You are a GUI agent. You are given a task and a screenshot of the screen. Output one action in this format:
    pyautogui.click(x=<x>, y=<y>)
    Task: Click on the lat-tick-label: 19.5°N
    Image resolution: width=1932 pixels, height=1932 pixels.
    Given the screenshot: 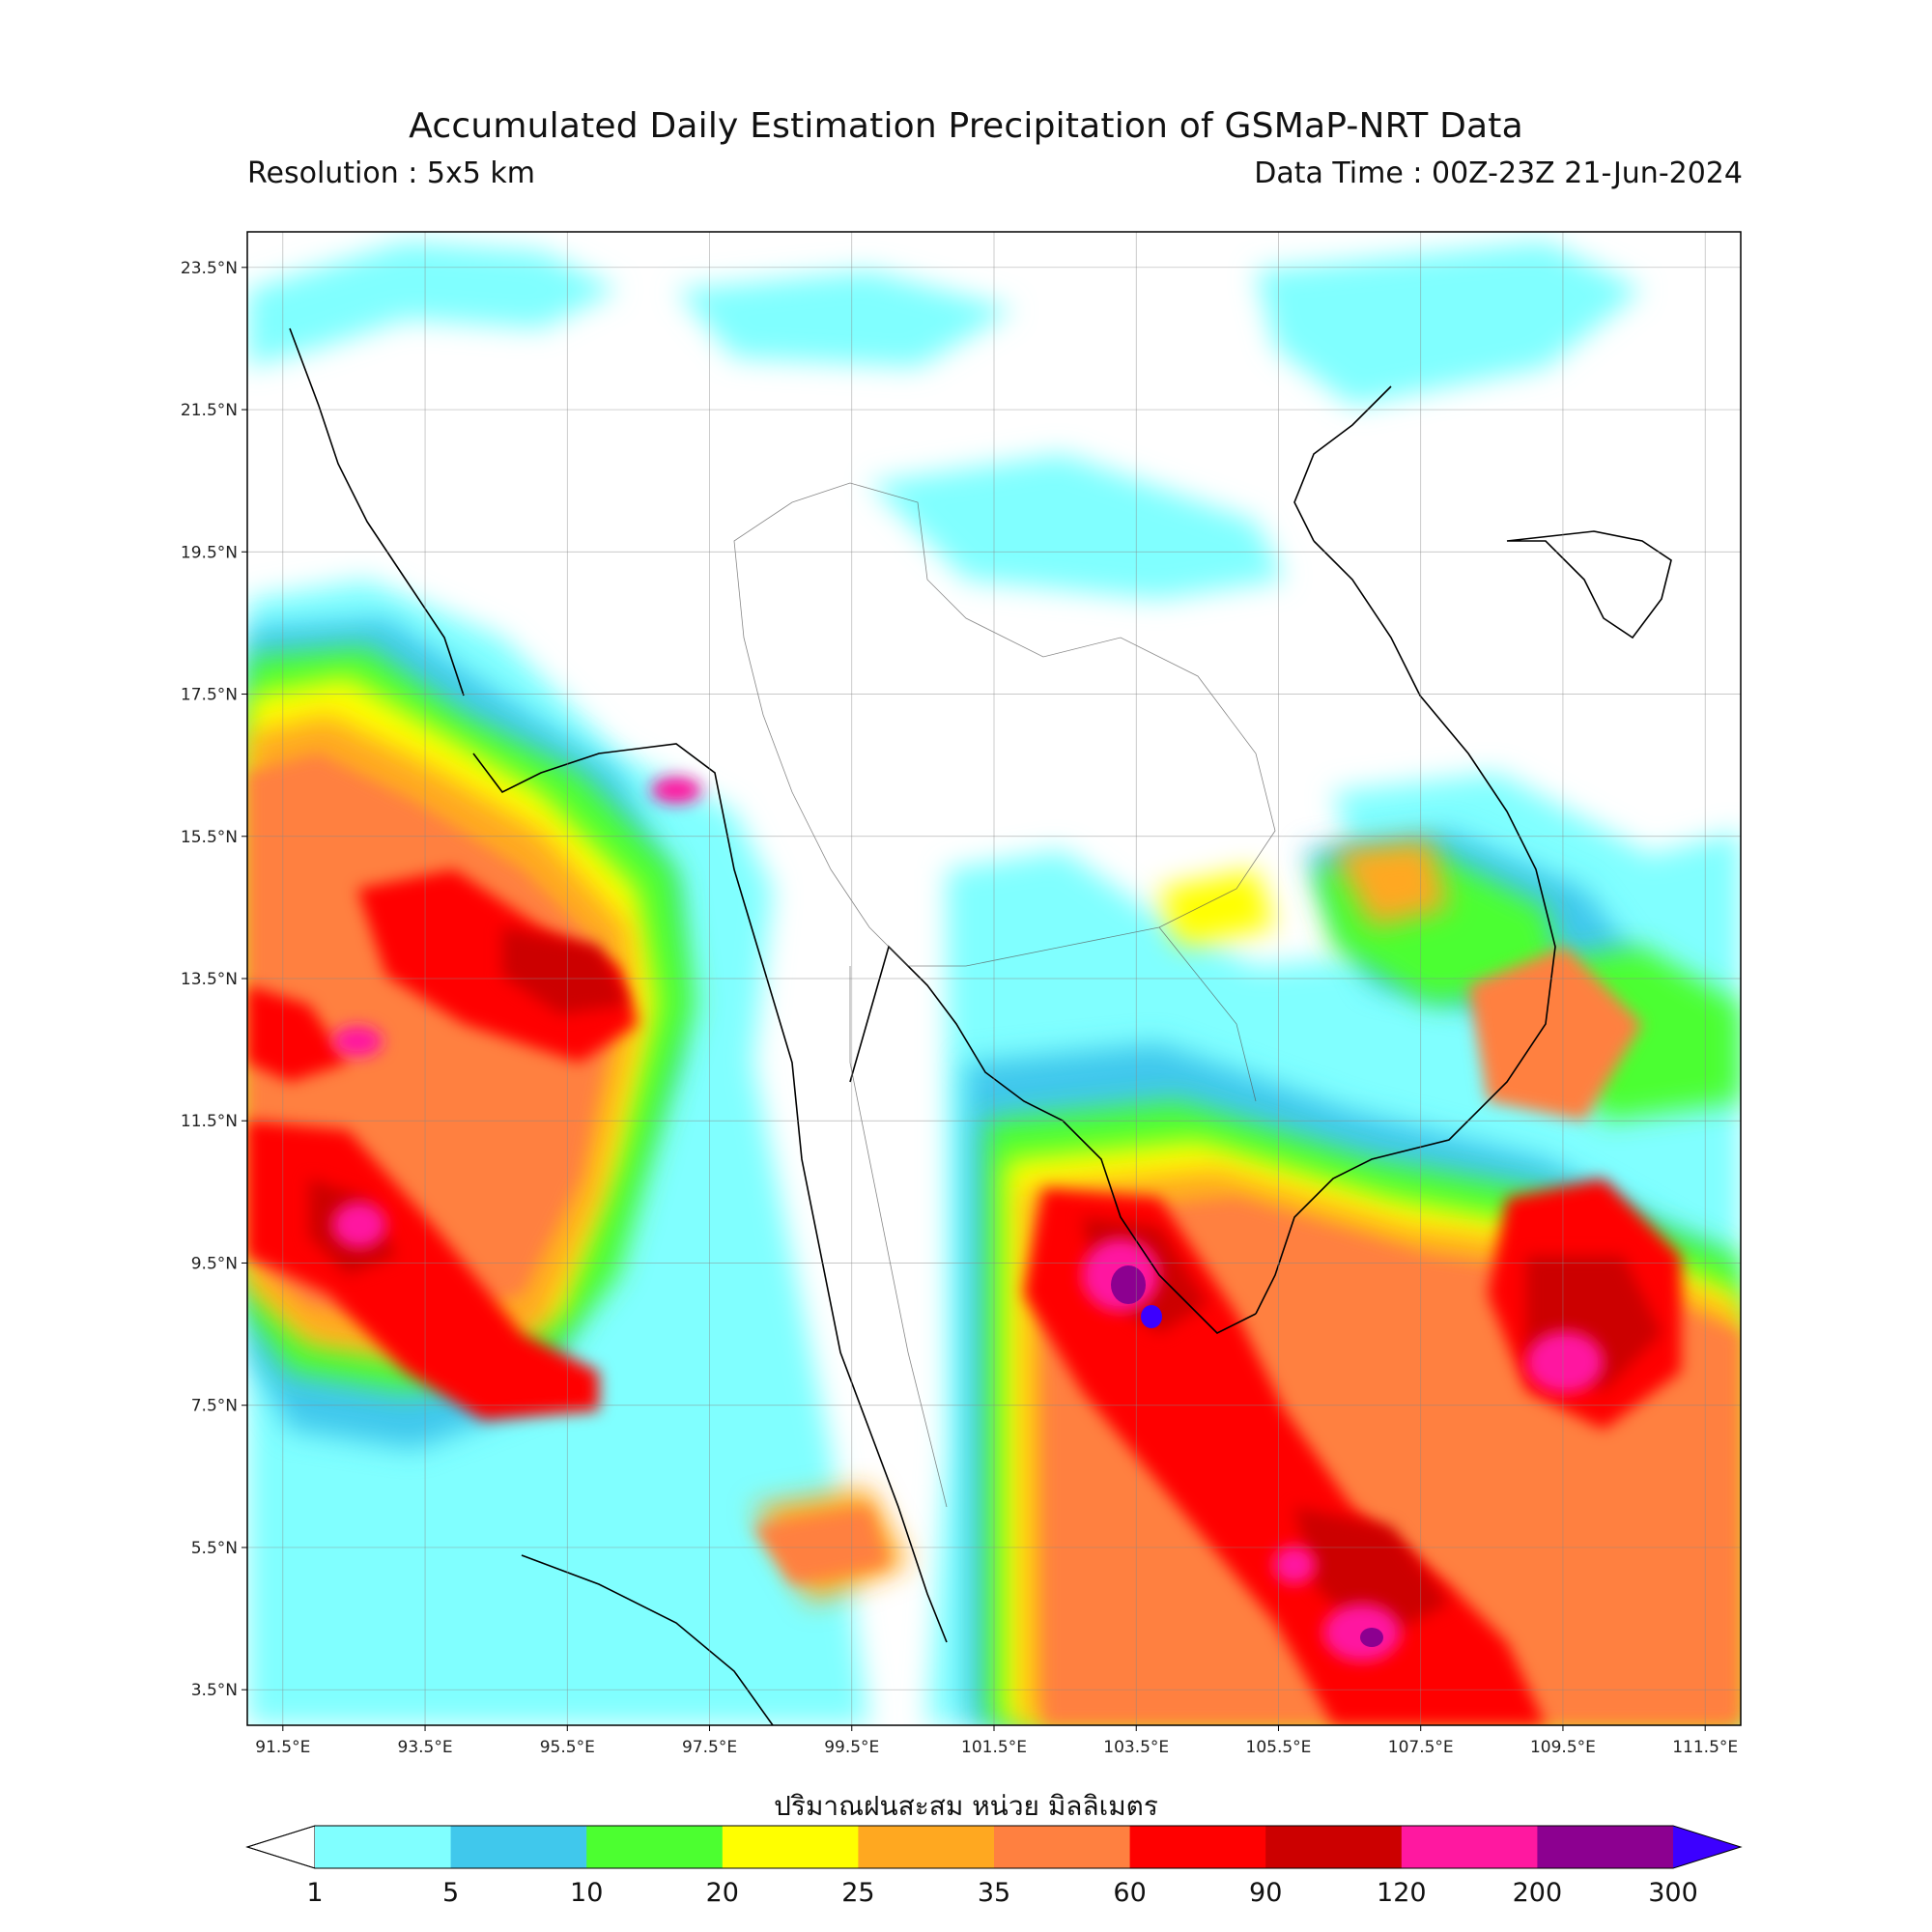 What is the action you would take?
    pyautogui.click(x=209, y=552)
    